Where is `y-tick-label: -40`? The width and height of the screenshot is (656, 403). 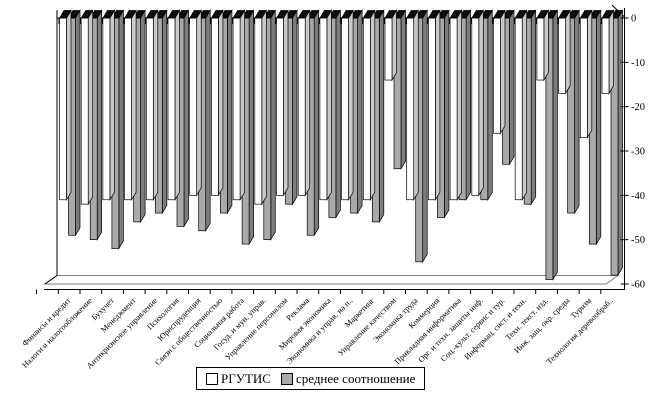 y-tick-label: -40 is located at coordinates (638, 196).